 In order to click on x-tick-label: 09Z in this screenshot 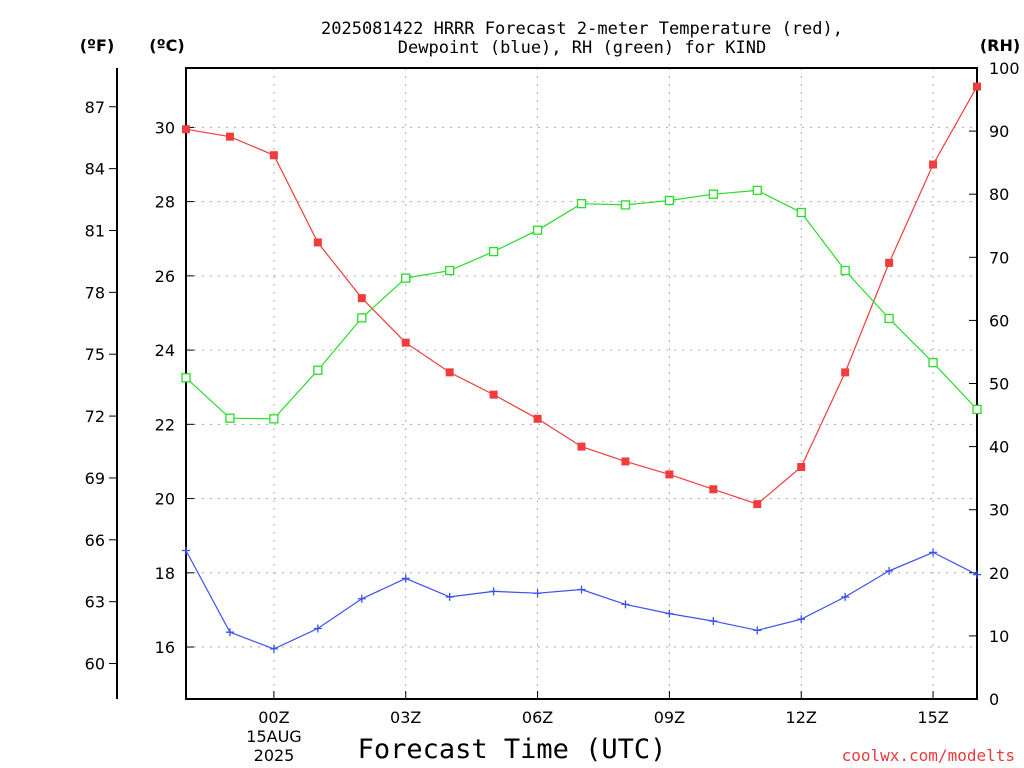, I will do `click(669, 717)`.